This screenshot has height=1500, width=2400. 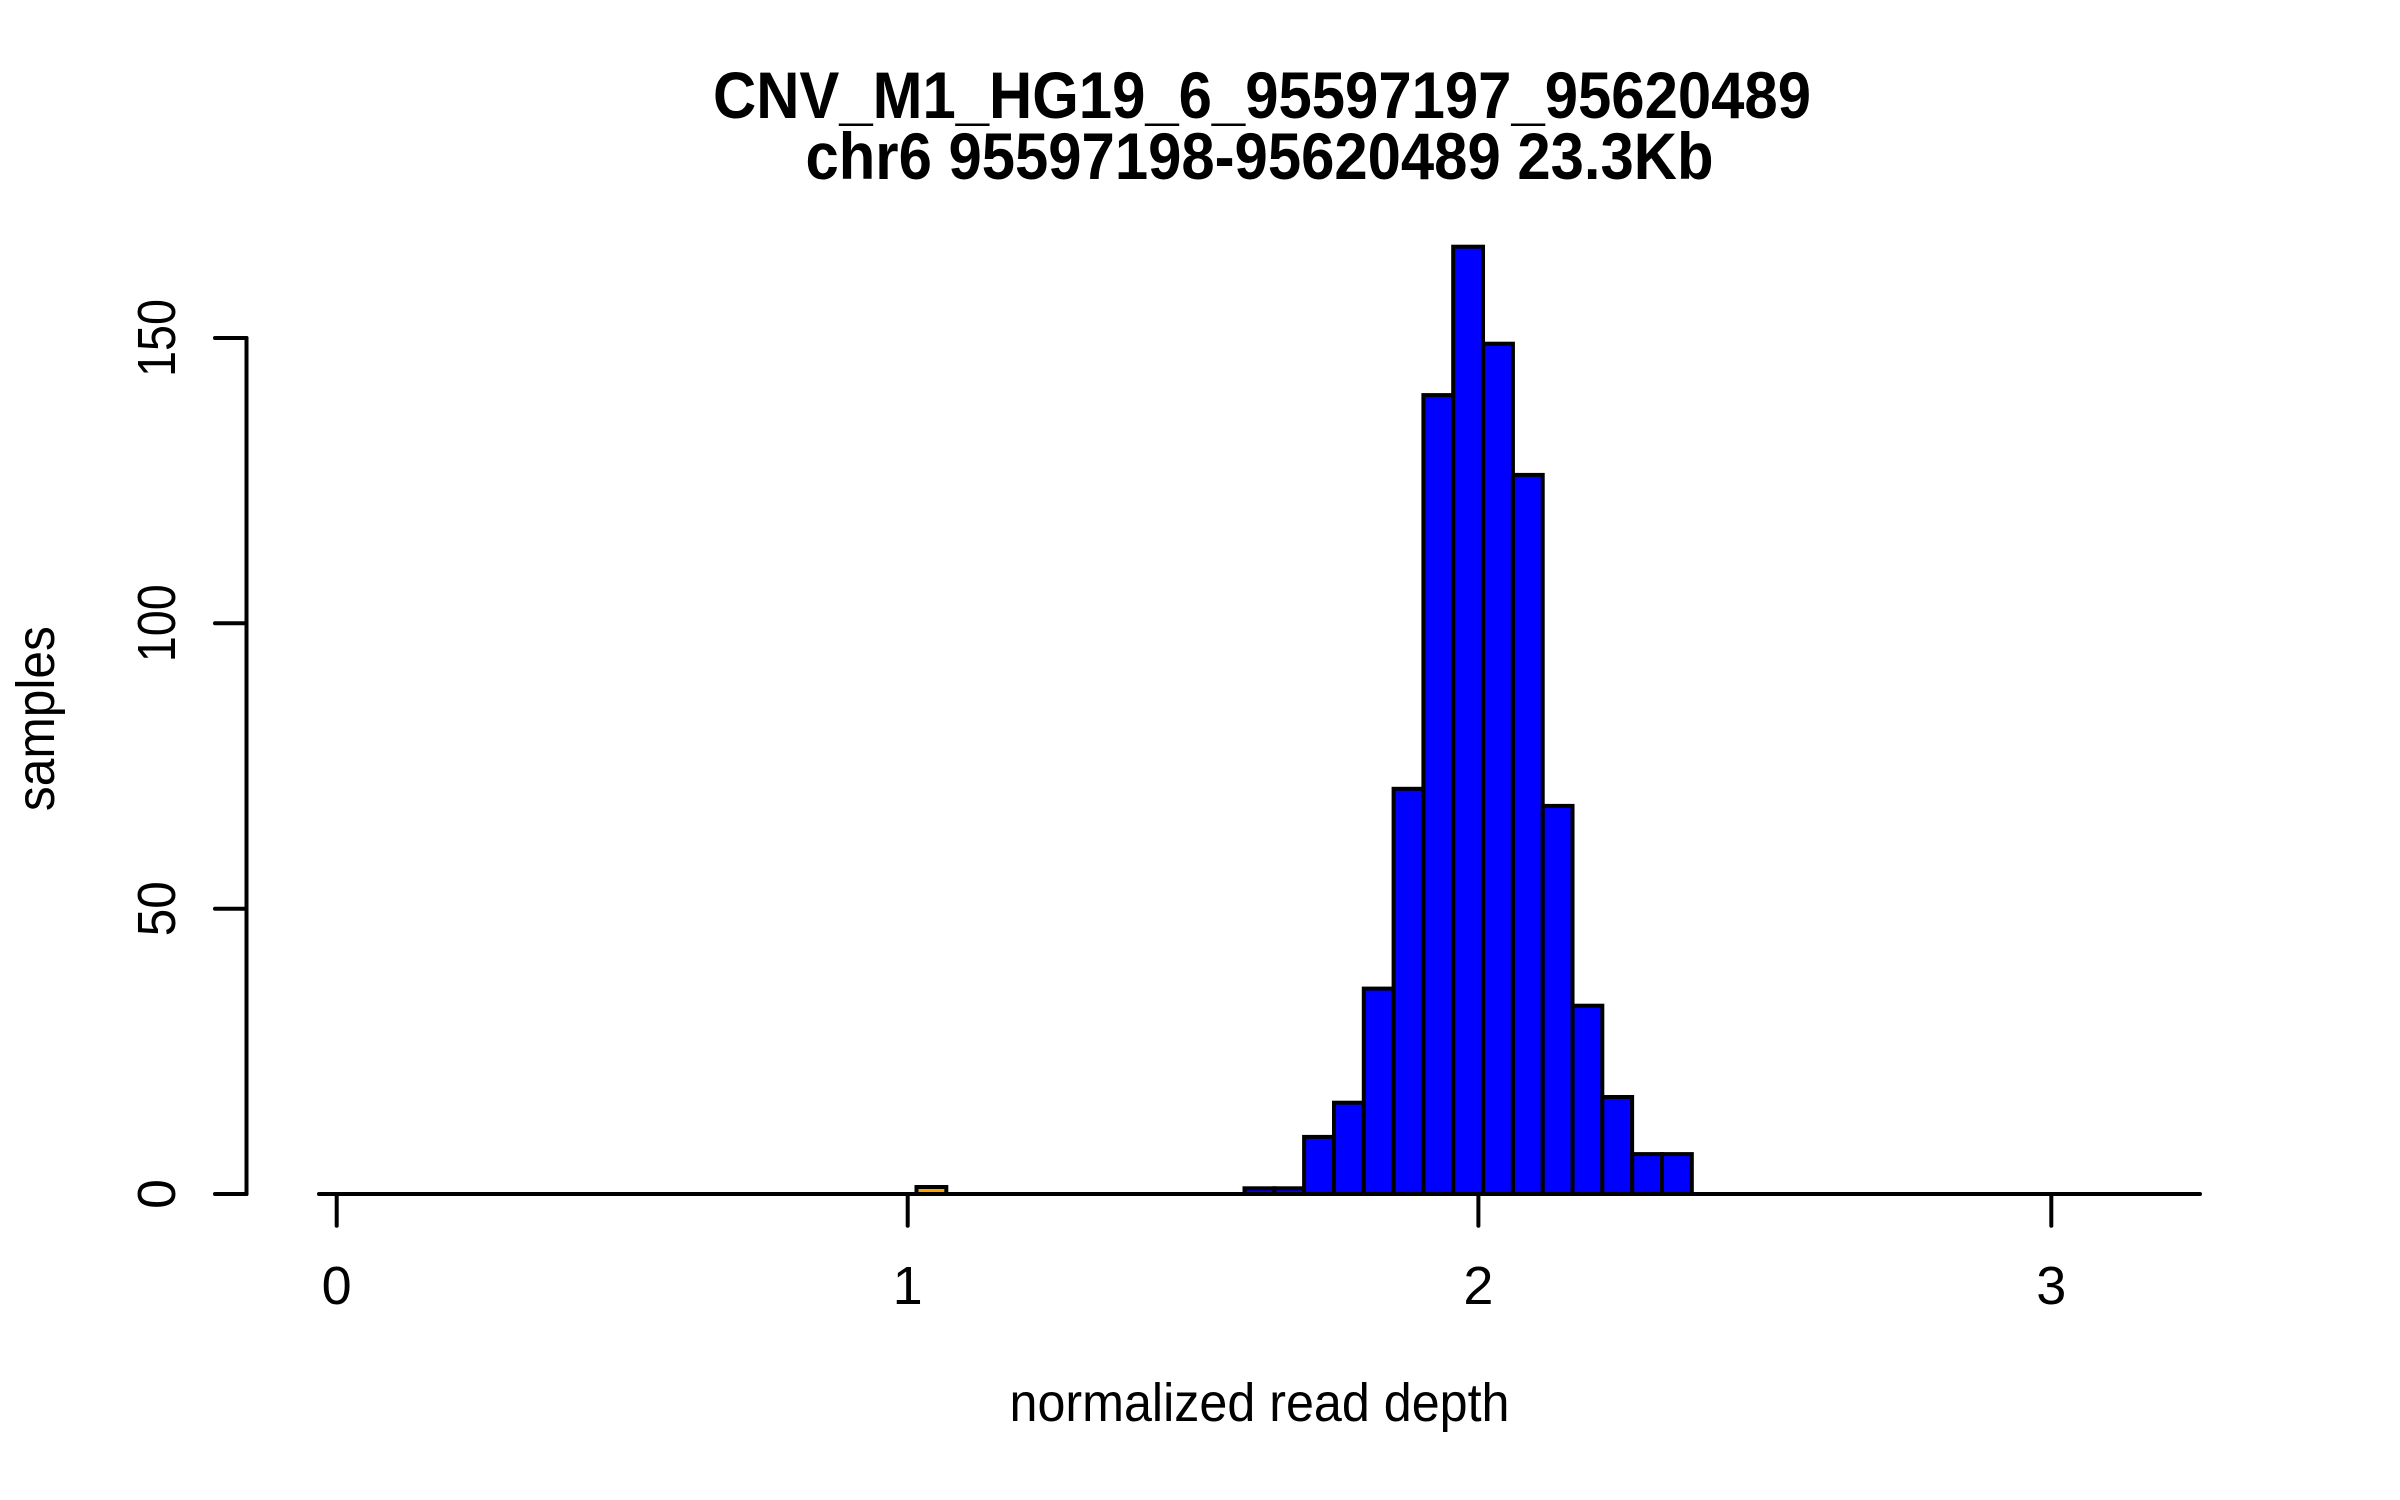 What do you see at coordinates (1260, 1403) in the screenshot?
I see `svg-text: normalized read depth` at bounding box center [1260, 1403].